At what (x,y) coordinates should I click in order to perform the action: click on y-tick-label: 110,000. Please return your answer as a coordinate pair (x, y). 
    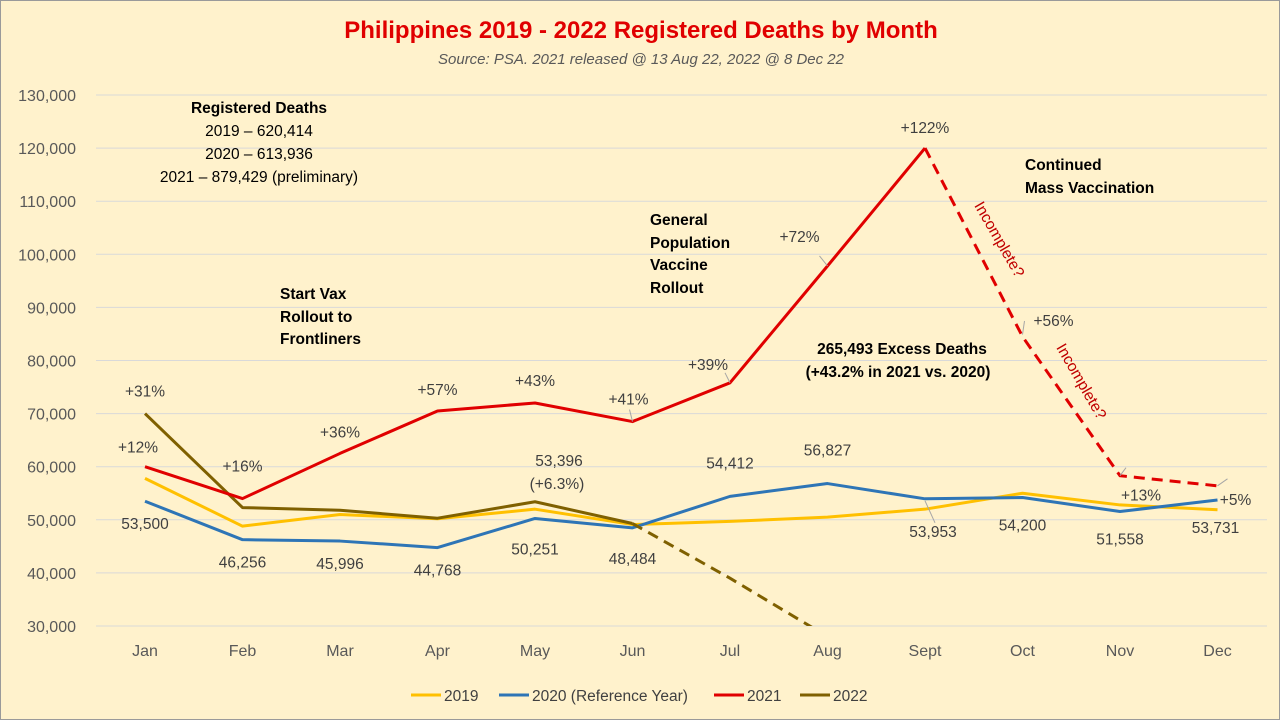
    Looking at the image, I should click on (47, 202).